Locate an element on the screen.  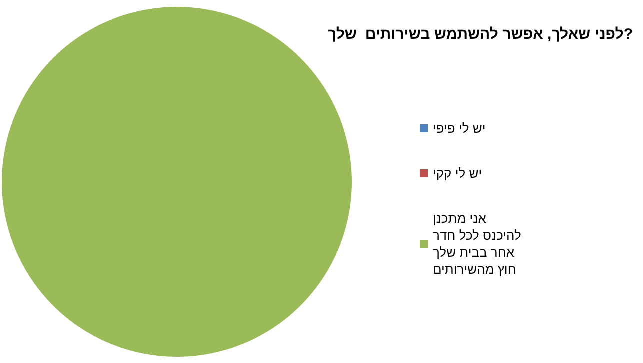
legend-label: יש לי קקי is located at coordinates (457, 173).